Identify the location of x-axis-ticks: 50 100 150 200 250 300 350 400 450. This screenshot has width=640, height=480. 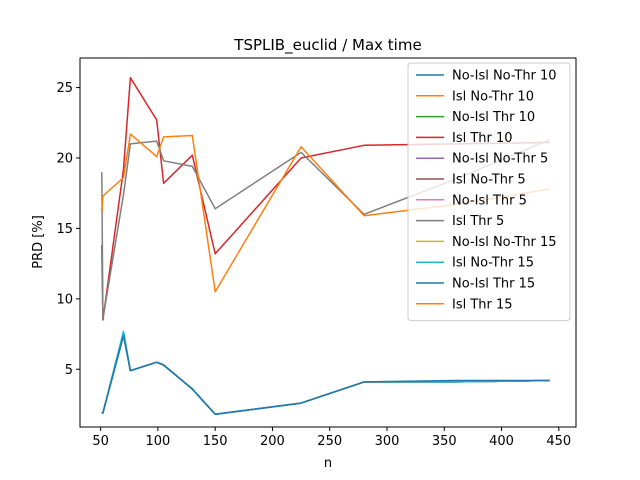
(331, 438).